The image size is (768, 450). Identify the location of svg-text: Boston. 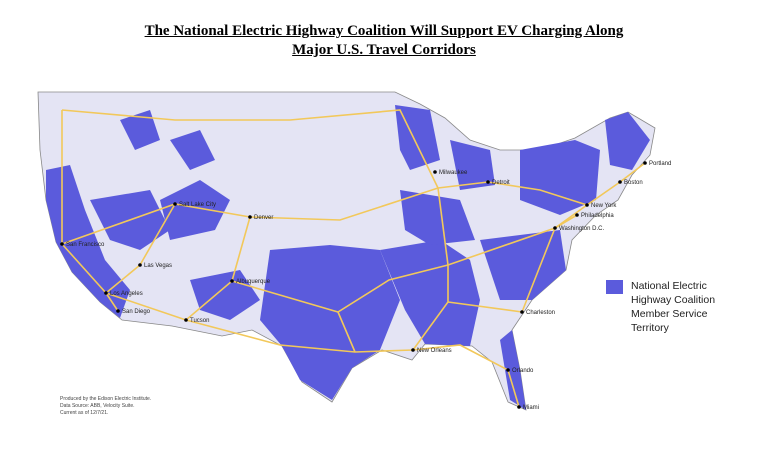
(633, 183).